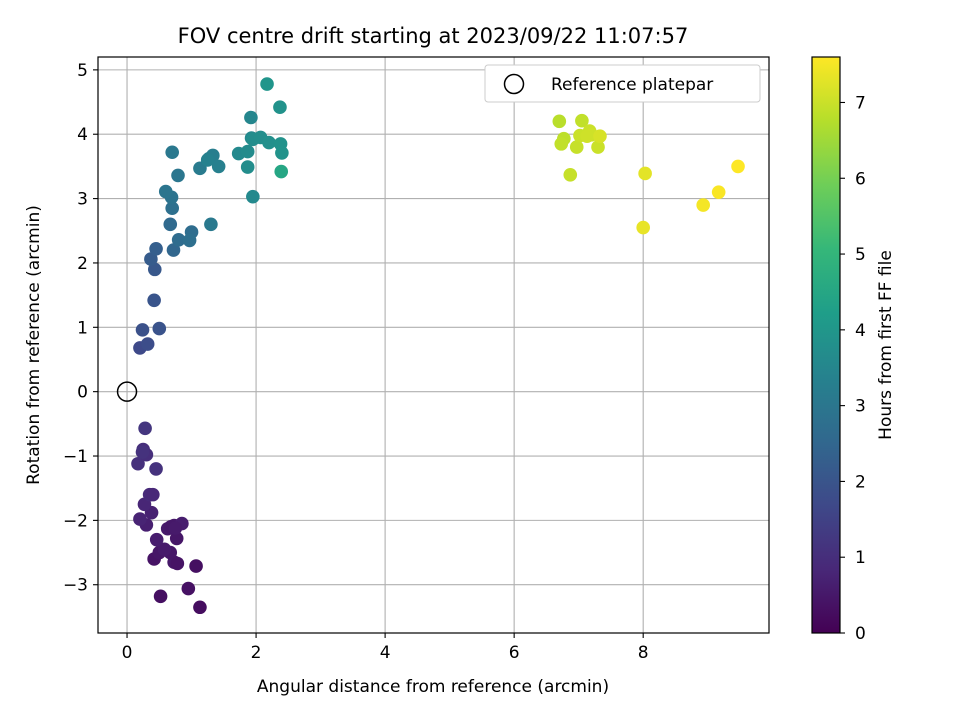 This screenshot has height=720, width=960. What do you see at coordinates (385, 653) in the screenshot?
I see `x-tick-label: 4` at bounding box center [385, 653].